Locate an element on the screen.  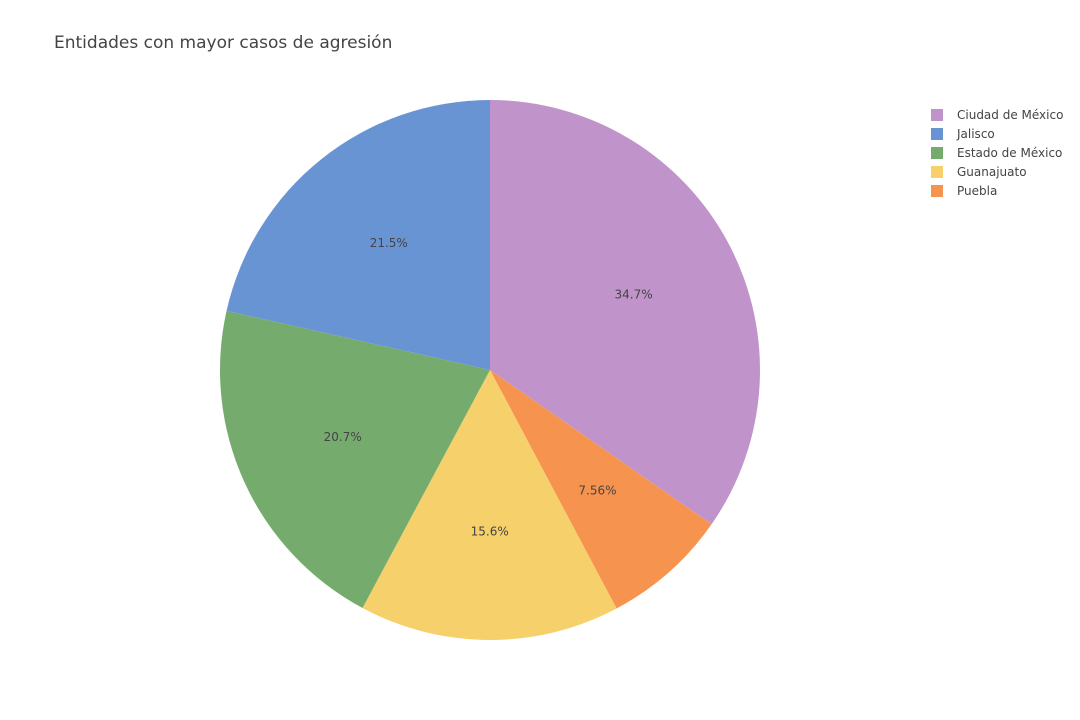
chart-title: Entidades con mayor casos de agresión is located at coordinates (223, 43).